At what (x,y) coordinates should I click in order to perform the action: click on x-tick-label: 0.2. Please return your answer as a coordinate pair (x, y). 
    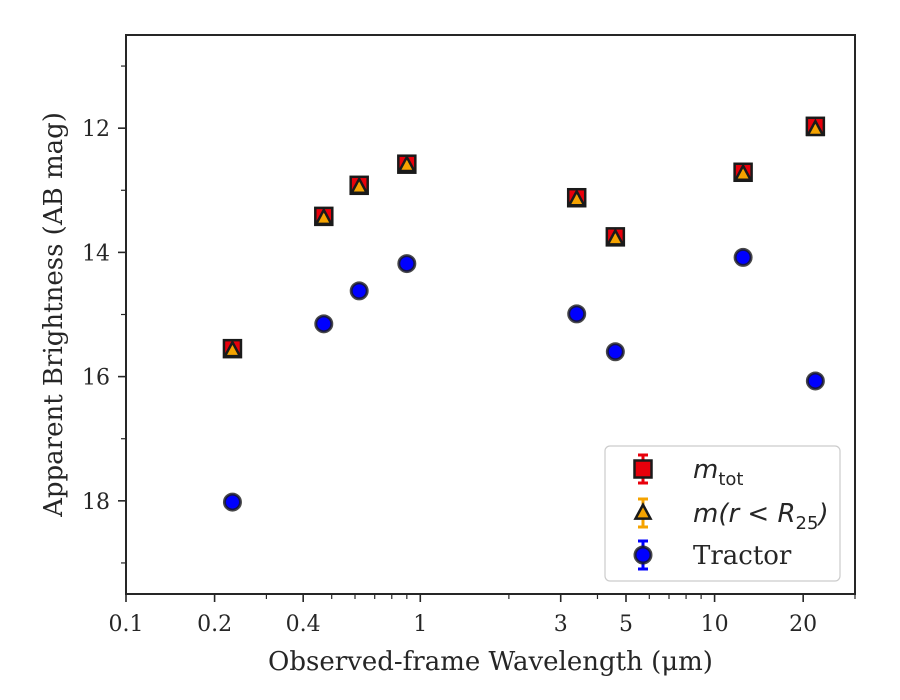
    Looking at the image, I should click on (214, 624).